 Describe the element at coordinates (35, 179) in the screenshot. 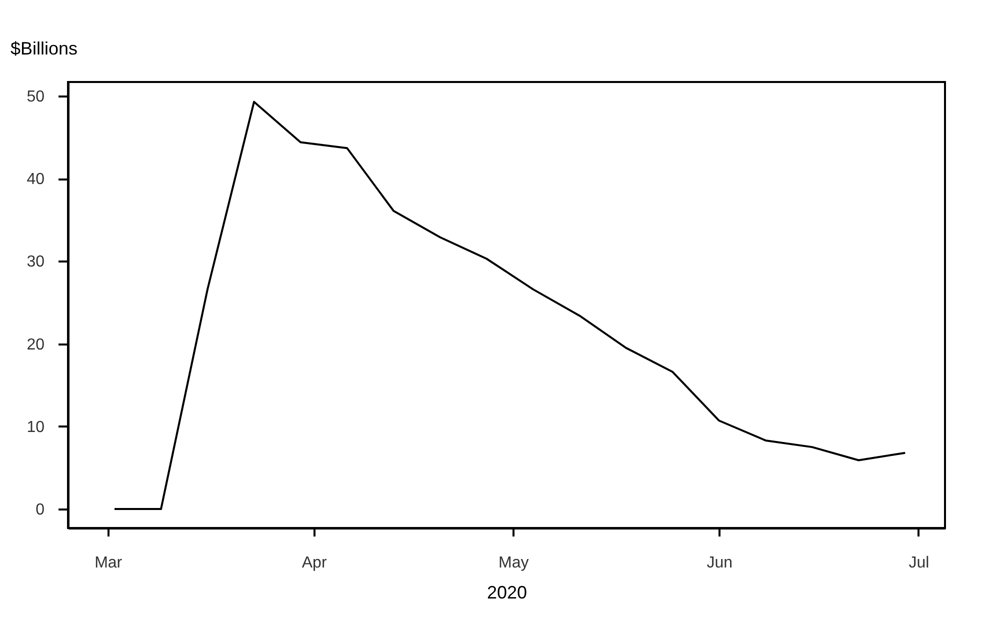

I see `y-tick-label: 40` at that location.